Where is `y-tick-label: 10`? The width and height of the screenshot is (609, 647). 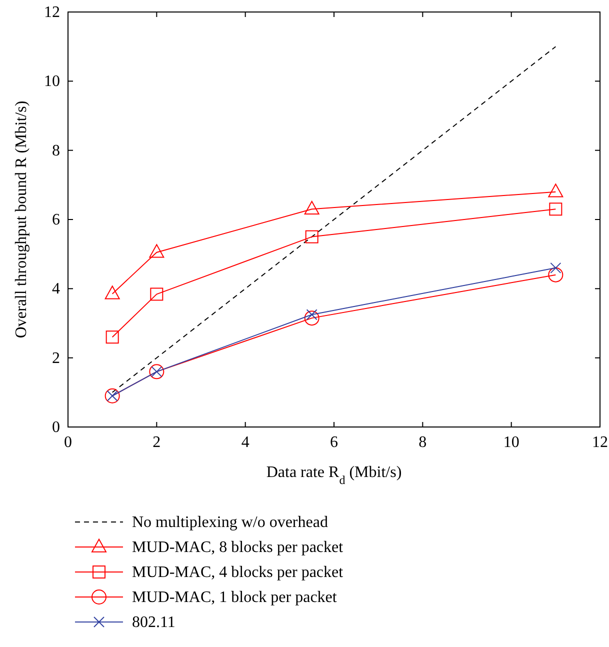
y-tick-label: 10 is located at coordinates (52, 81).